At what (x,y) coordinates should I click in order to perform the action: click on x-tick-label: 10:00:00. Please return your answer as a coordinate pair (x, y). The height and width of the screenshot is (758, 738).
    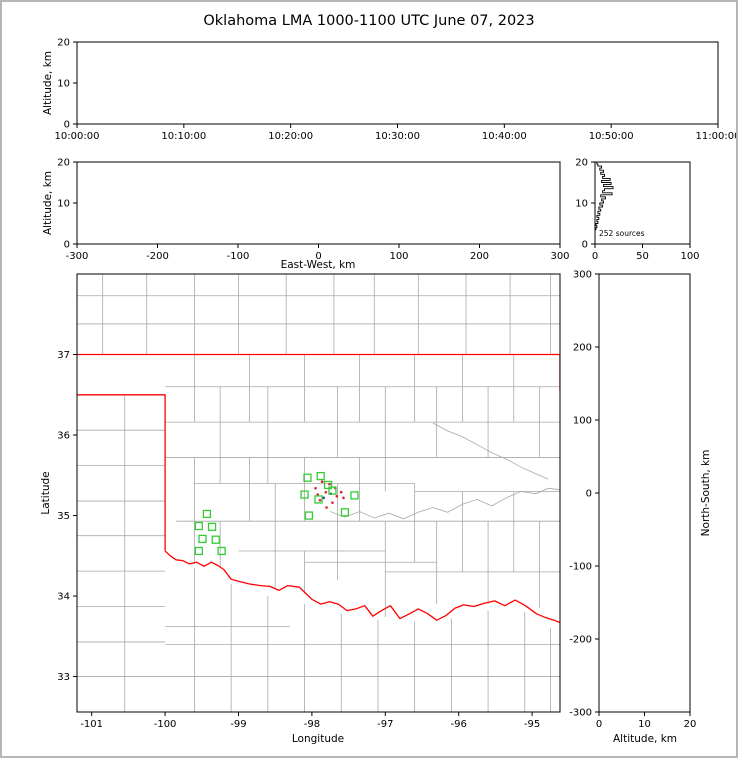
    Looking at the image, I should click on (77, 136).